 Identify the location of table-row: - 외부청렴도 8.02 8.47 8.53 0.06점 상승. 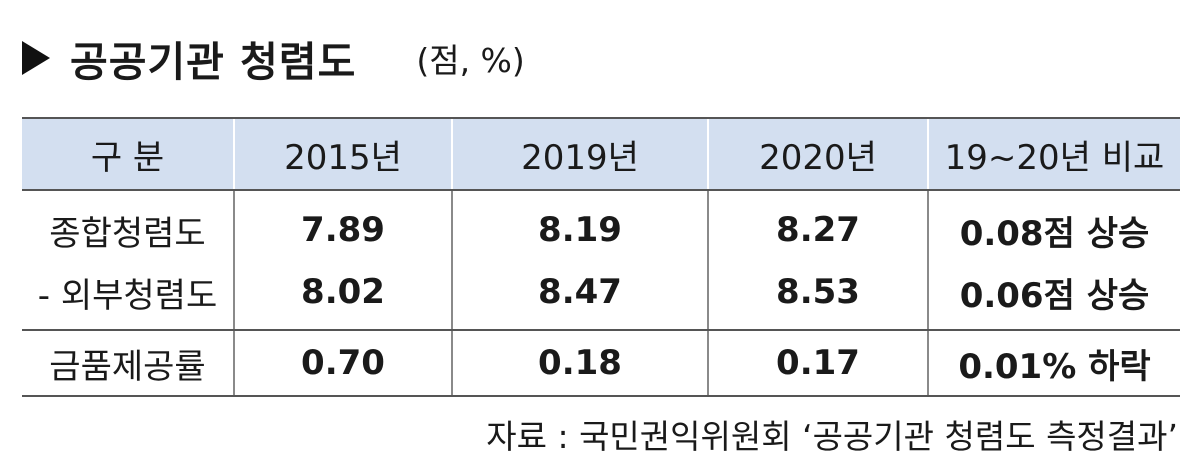
(601, 296).